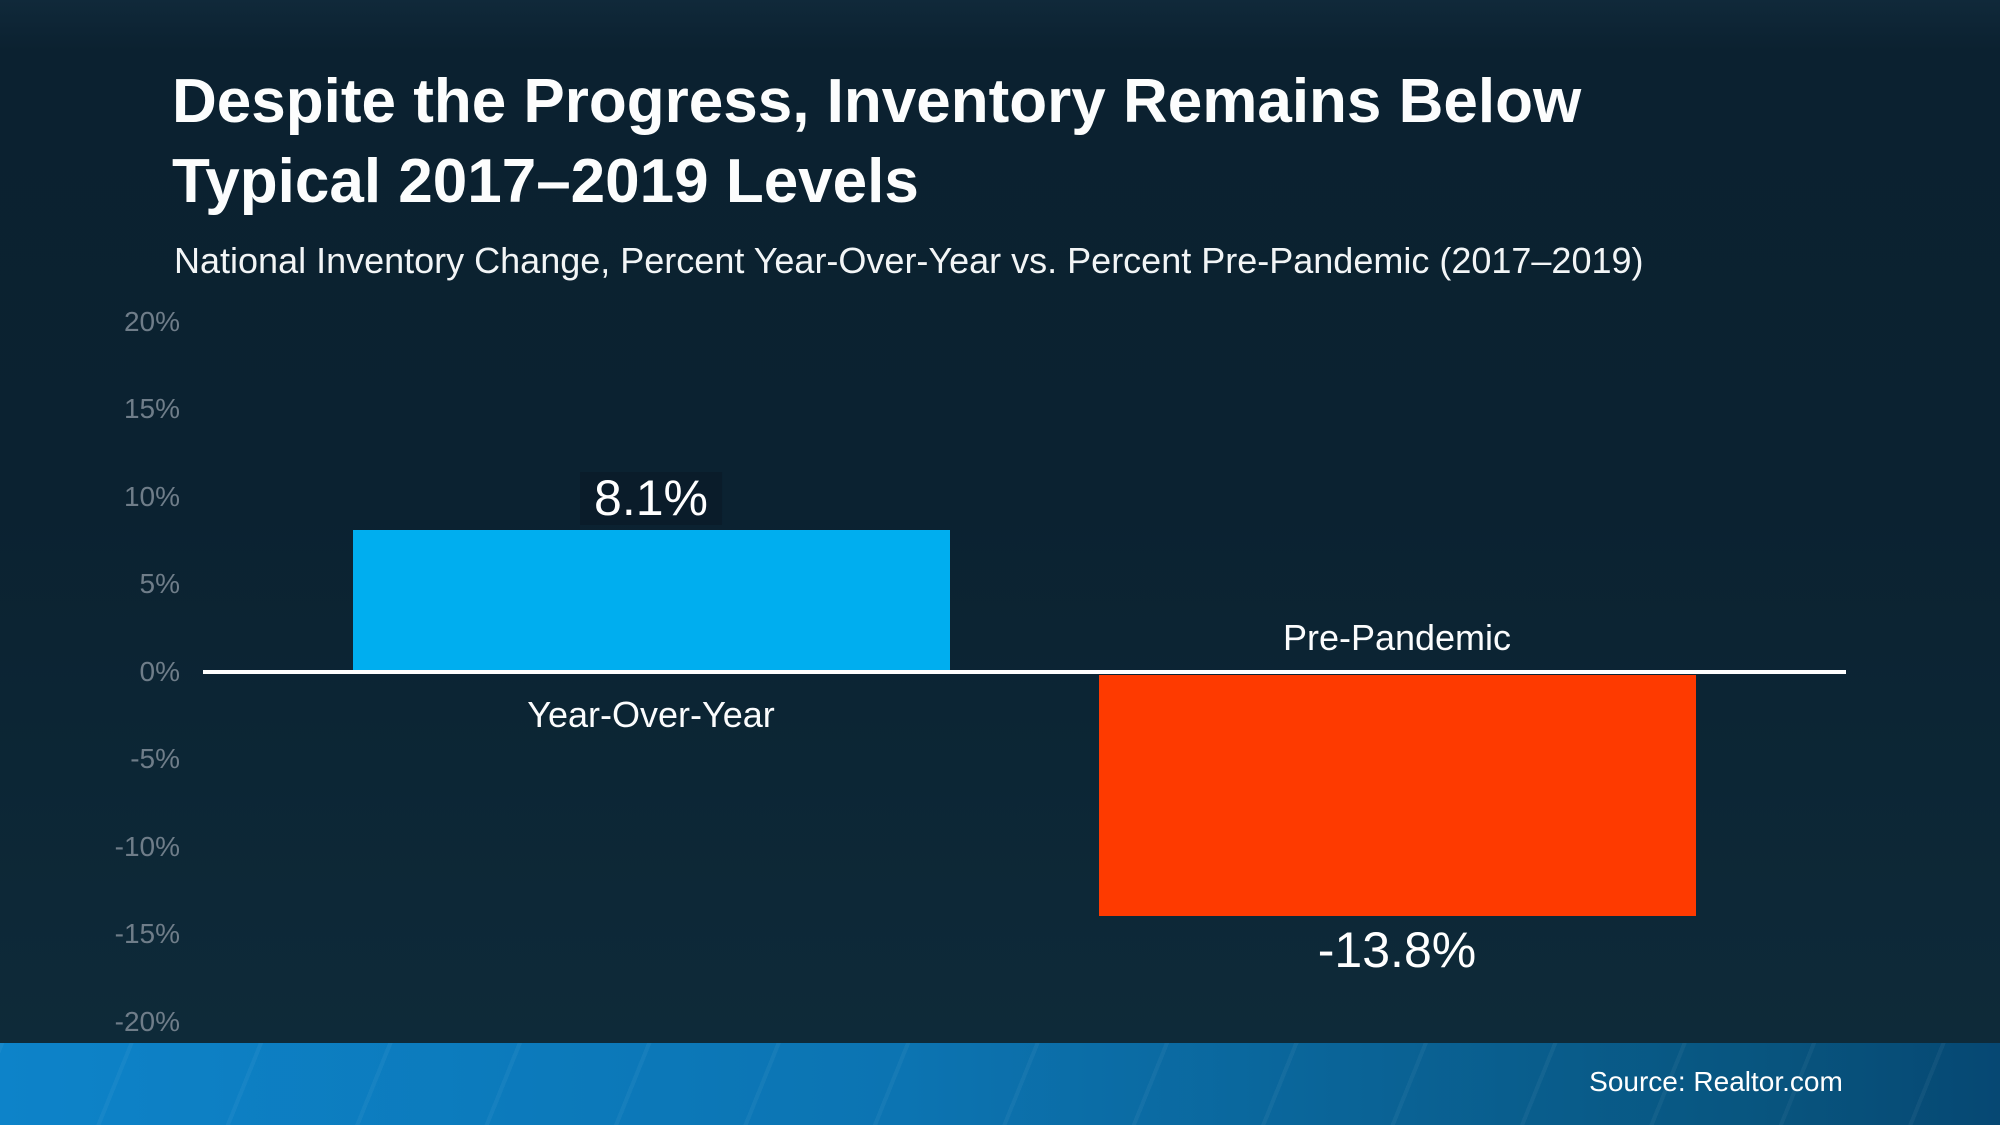  Describe the element at coordinates (147, 846) in the screenshot. I see `y-tick-label: -10%` at that location.